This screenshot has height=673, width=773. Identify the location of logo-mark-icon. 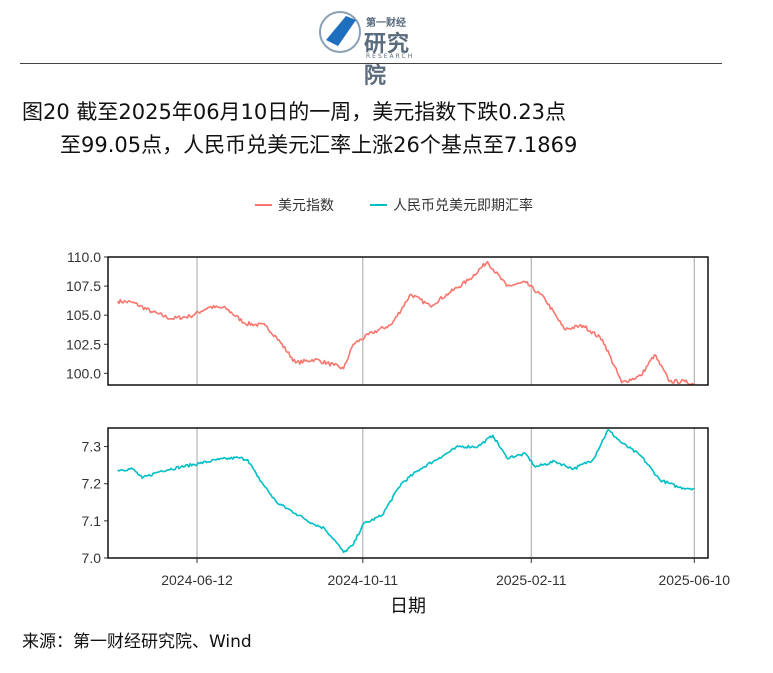
(340, 32).